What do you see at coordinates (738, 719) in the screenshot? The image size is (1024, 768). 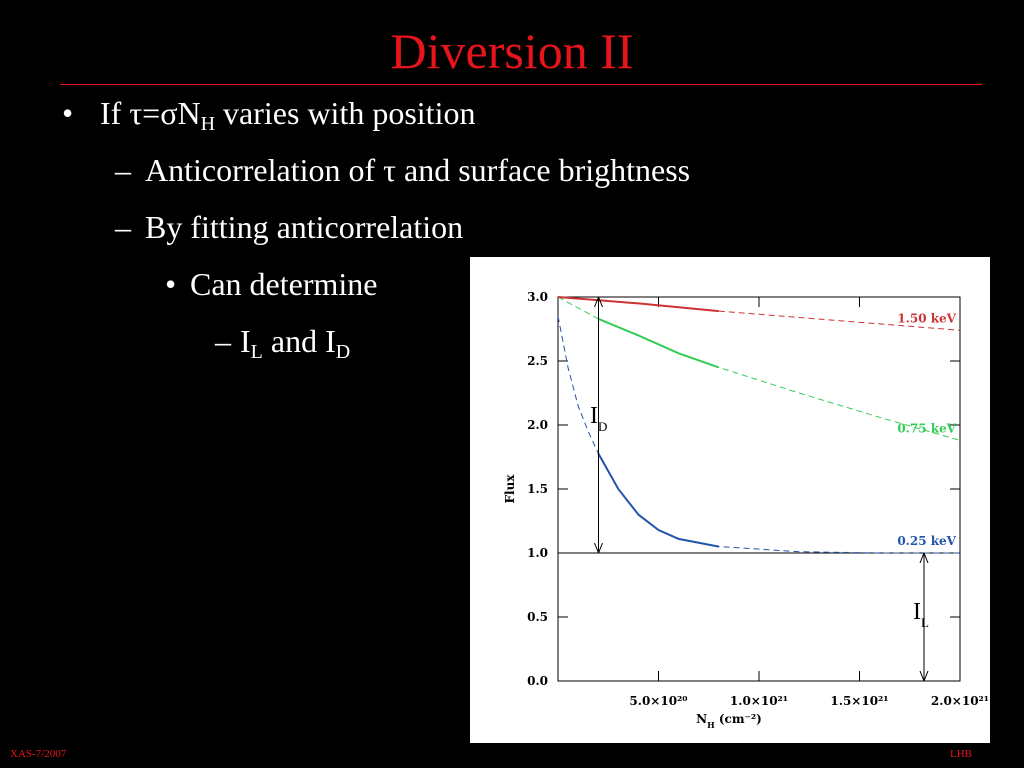 I see `text-run: (cm⁻²)` at bounding box center [738, 719].